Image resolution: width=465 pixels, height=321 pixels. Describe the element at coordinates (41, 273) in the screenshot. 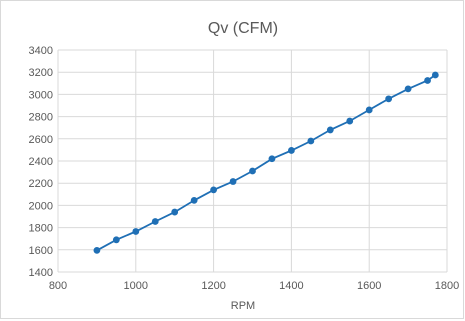

I see `y-tick-label: 1400` at that location.